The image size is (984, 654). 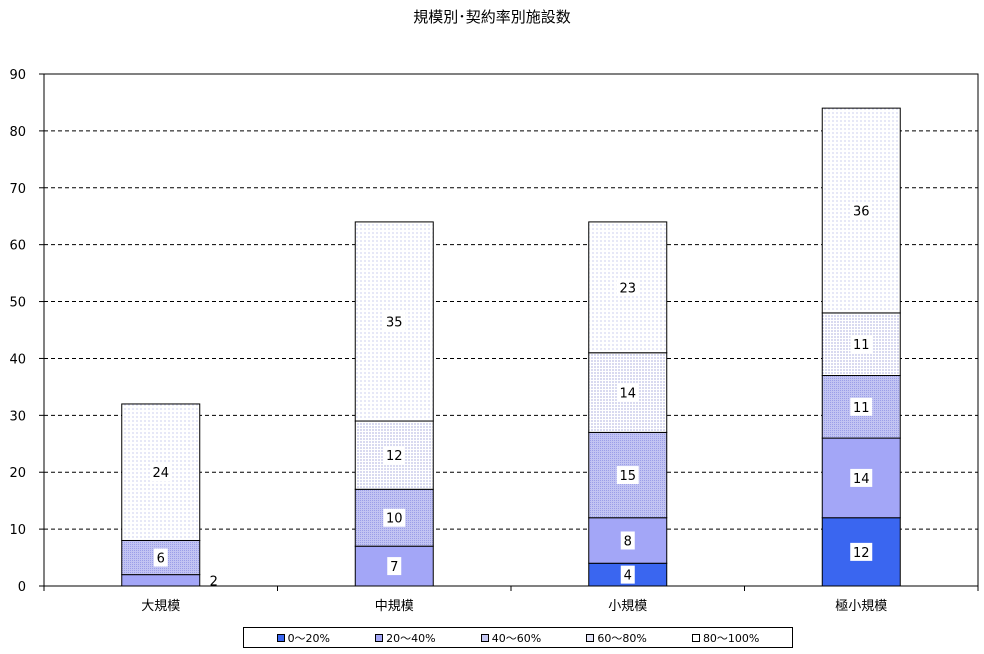 I want to click on y-tick-label: 50, so click(x=17, y=303).